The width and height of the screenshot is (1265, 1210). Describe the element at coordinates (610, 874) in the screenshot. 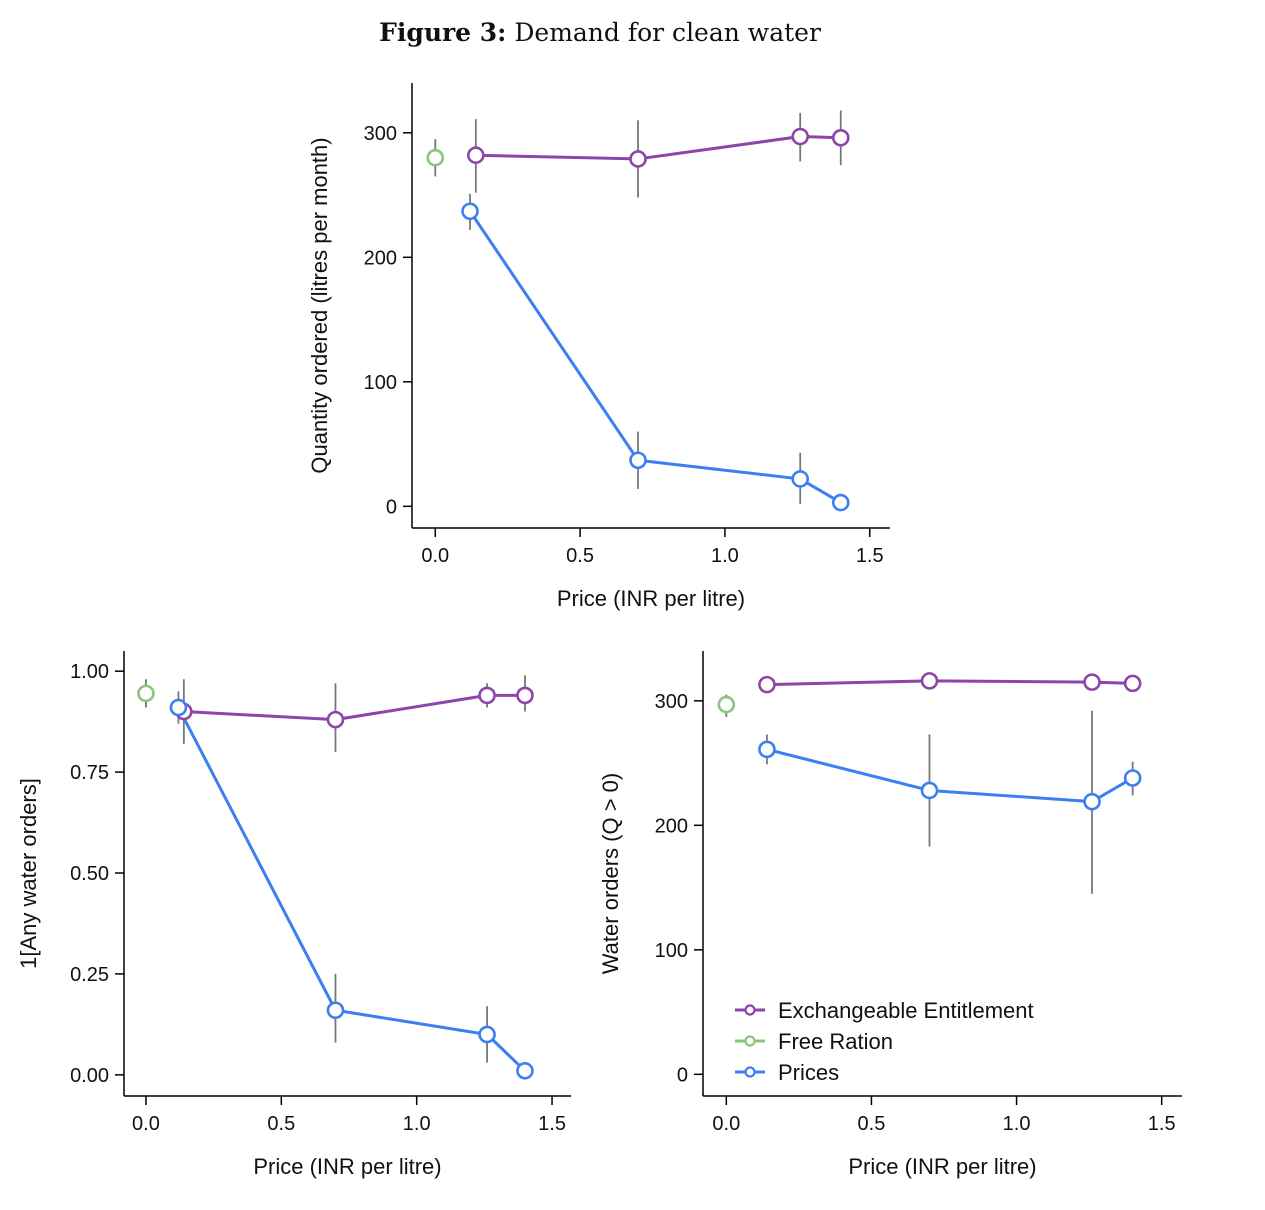

I see `y-axis-title: Water orders (Q > 0)` at that location.